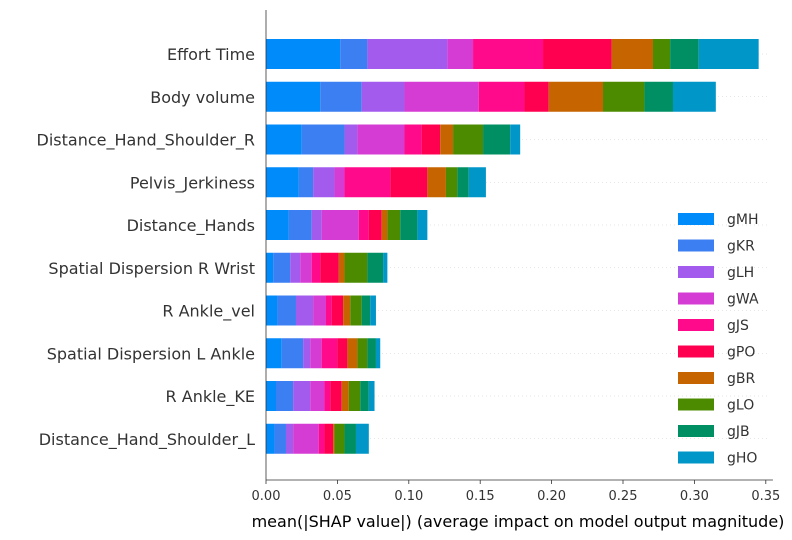  Describe the element at coordinates (743, 300) in the screenshot. I see `legend-label: gWA` at that location.